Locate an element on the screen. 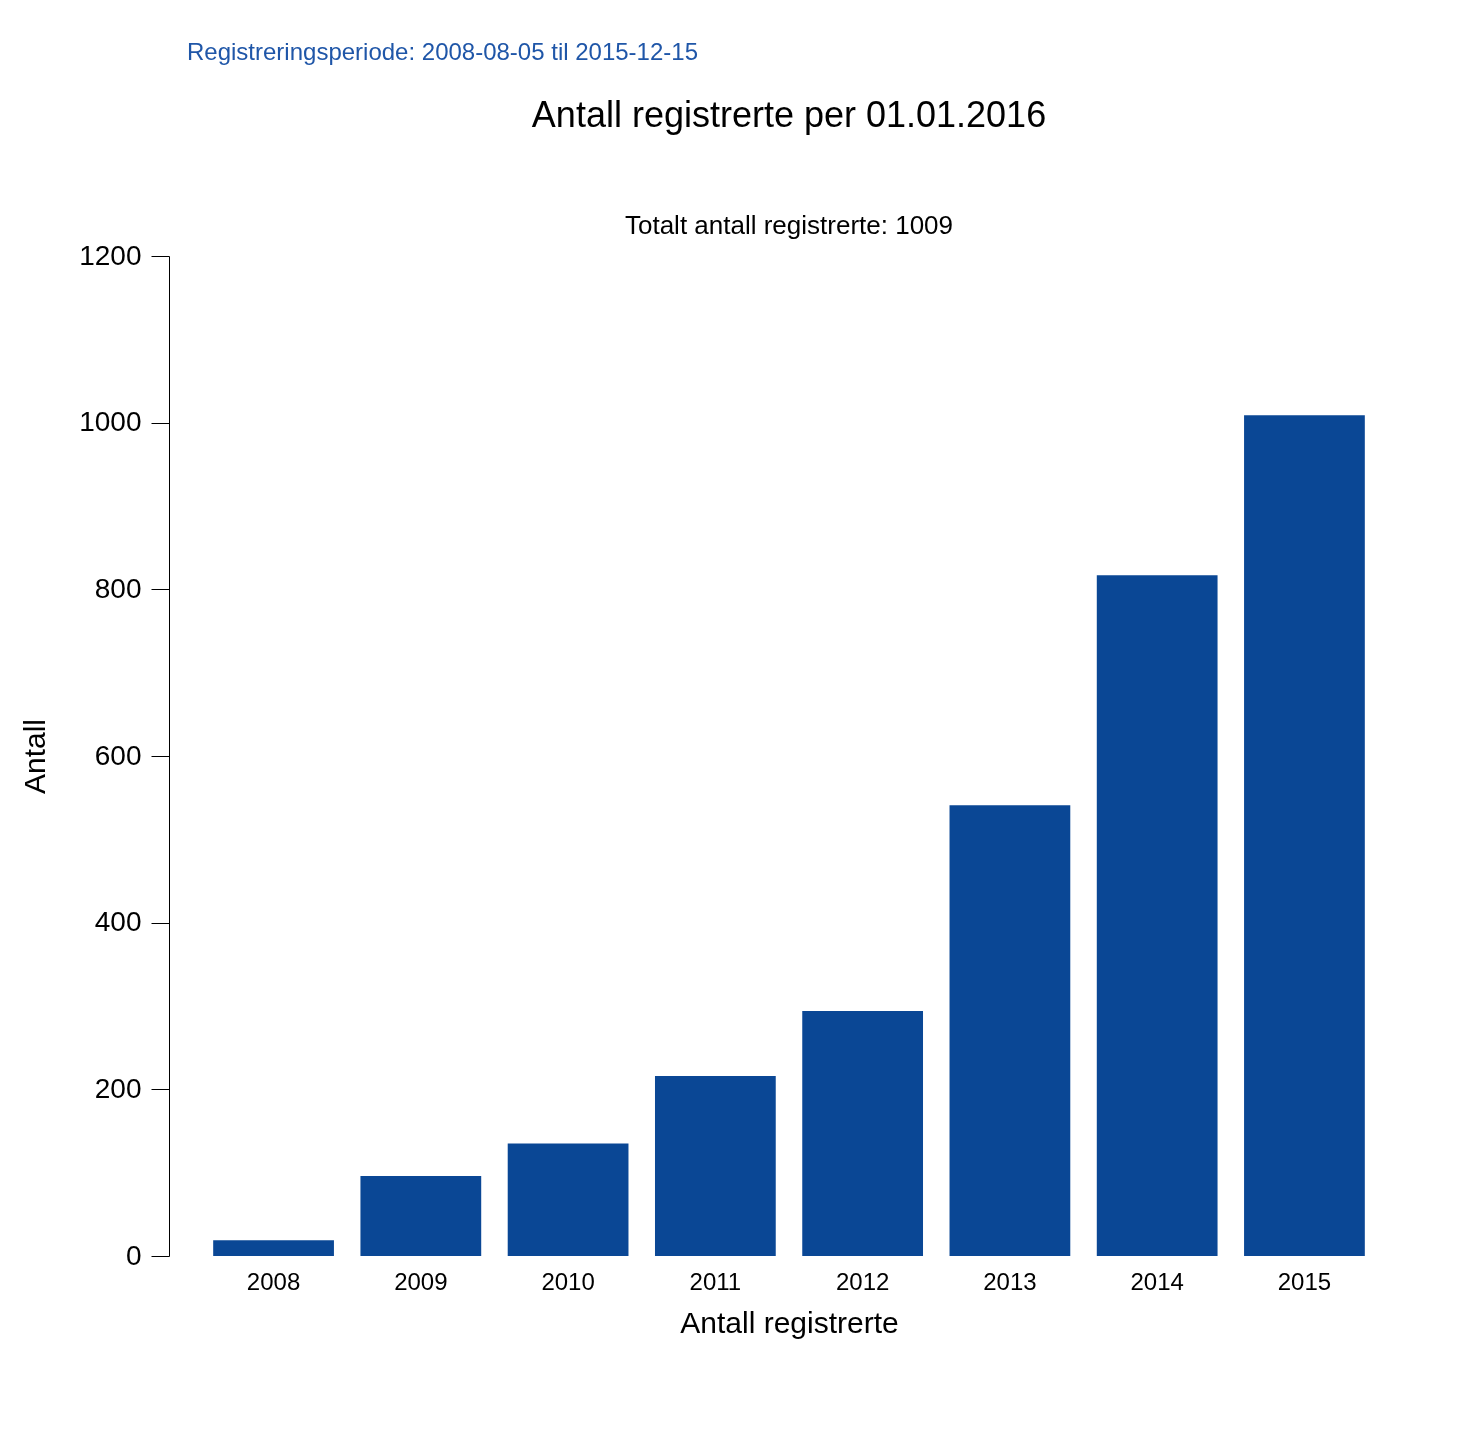 This screenshot has height=1451, width=1478. y-tick-label: 600 is located at coordinates (118, 755).